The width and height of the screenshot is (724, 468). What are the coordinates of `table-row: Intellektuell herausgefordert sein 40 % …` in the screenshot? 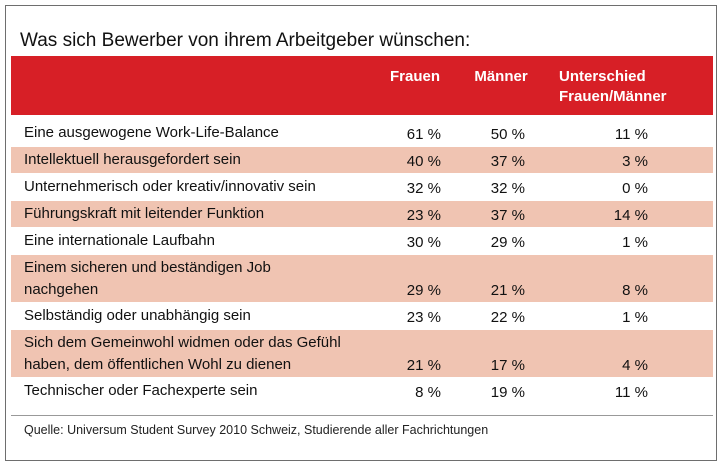 It's located at (362, 160).